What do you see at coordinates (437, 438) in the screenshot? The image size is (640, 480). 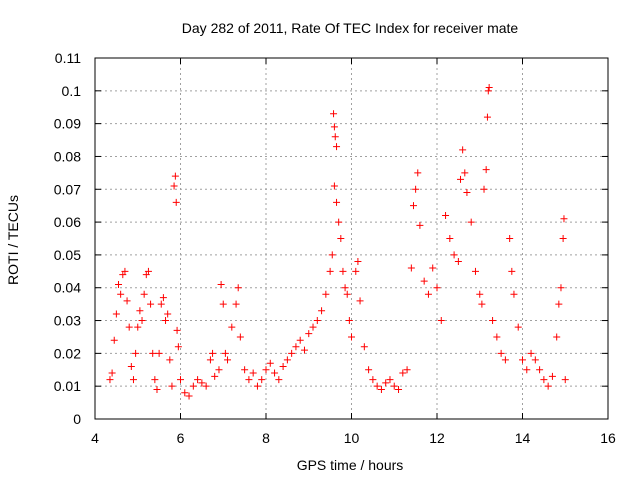 I see `x-tick-label: 12` at bounding box center [437, 438].